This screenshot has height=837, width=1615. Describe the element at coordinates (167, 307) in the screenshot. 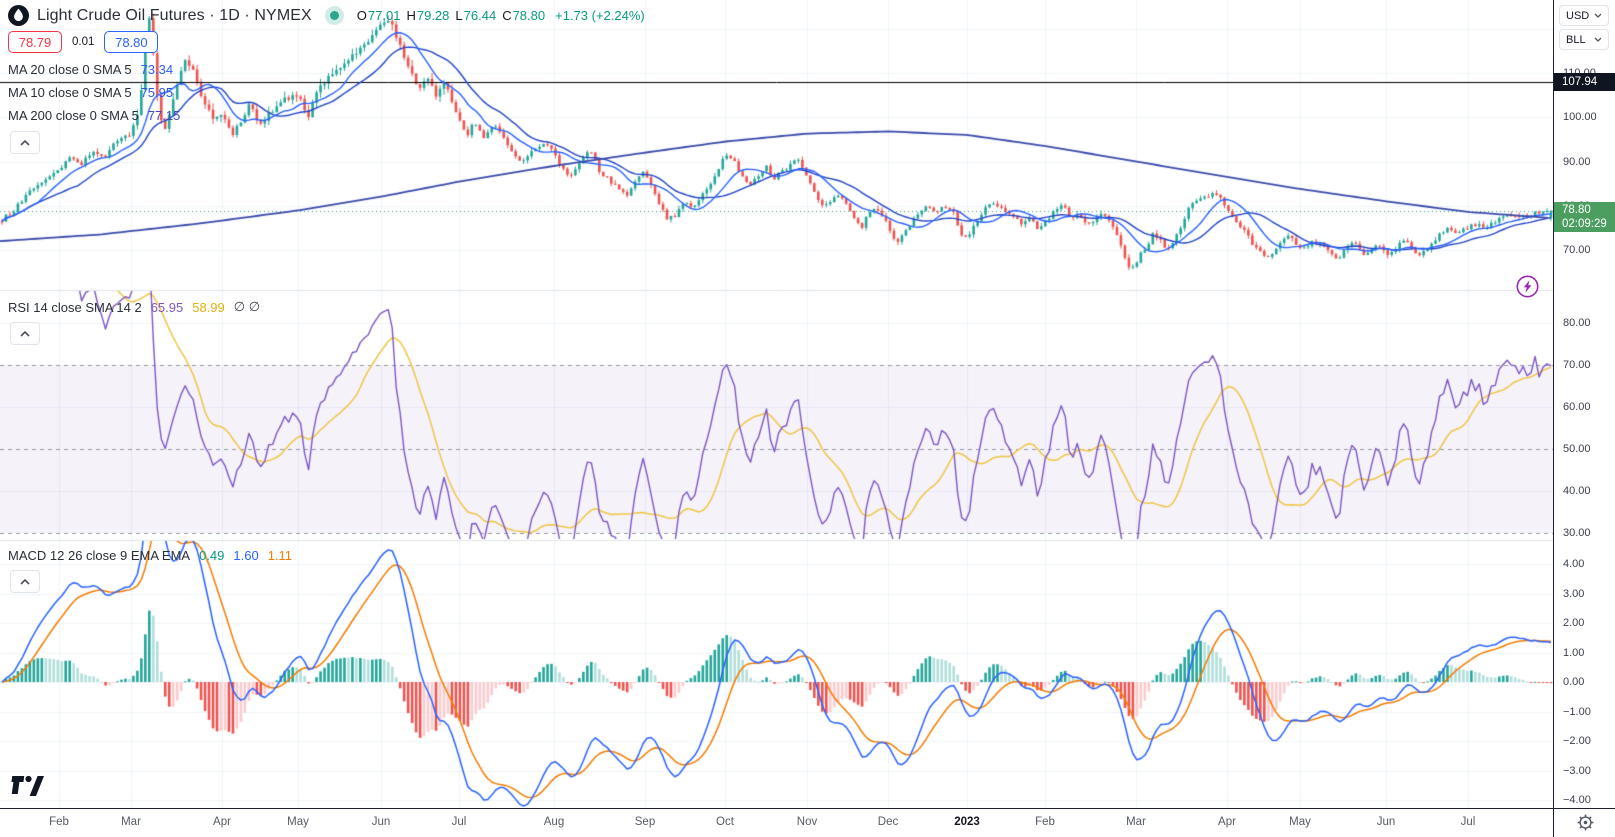

I see `rsi-value: 65.95` at that location.